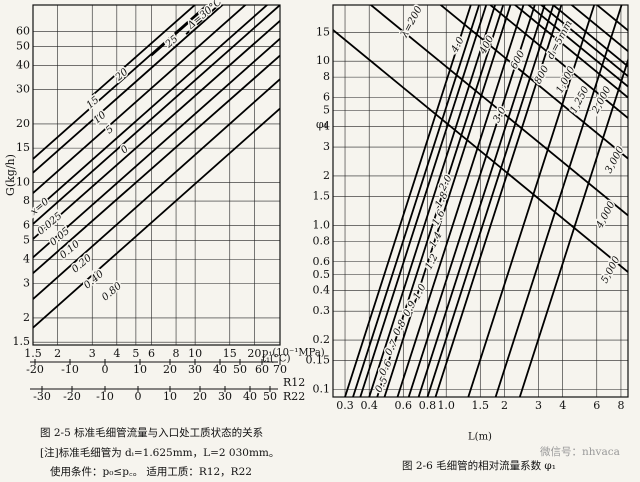 Image resolution: width=640 pixels, height=482 pixels. What do you see at coordinates (322, 195) in the screenshot?
I see `y-tick-label: 1.5` at bounding box center [322, 195].